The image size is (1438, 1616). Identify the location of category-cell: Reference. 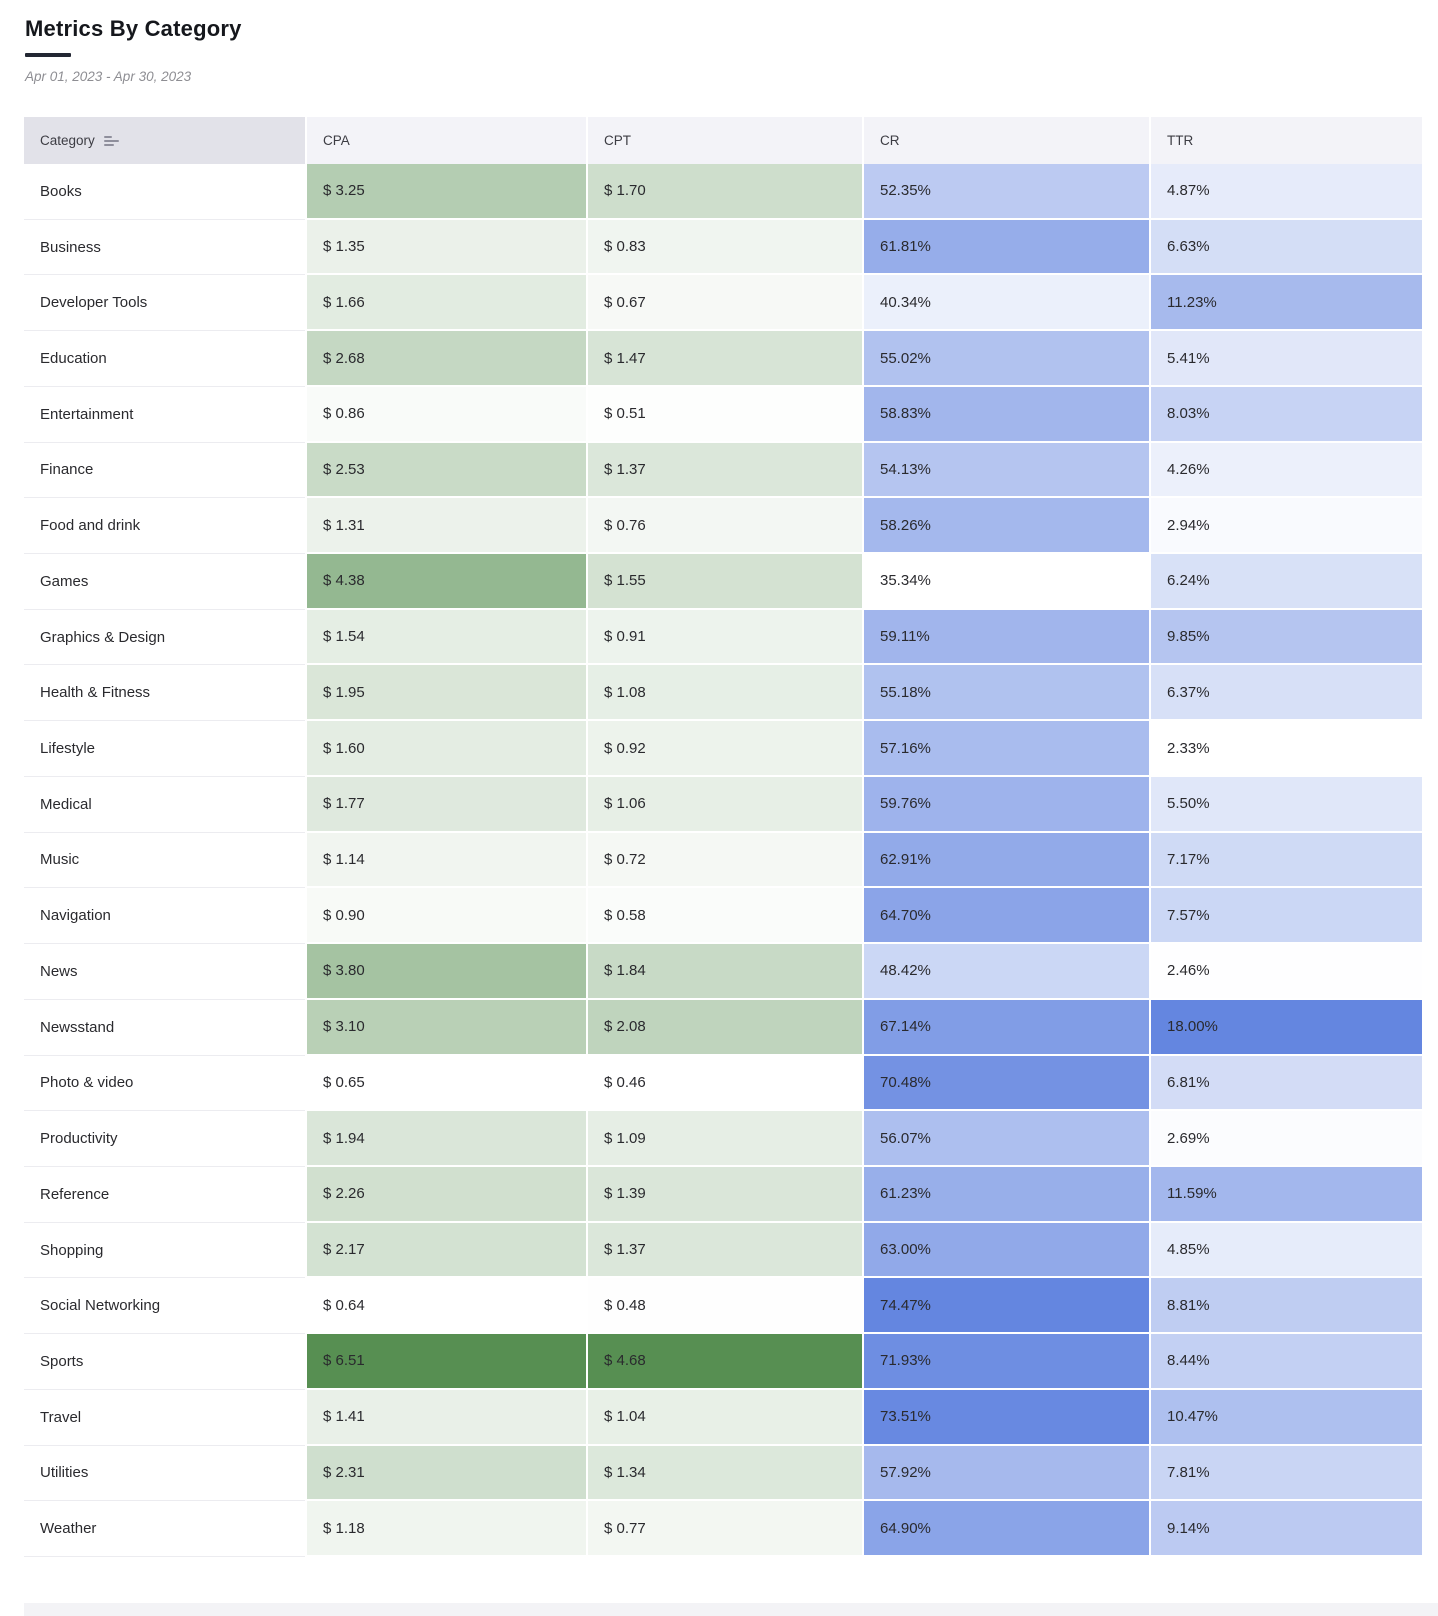
(164, 1194).